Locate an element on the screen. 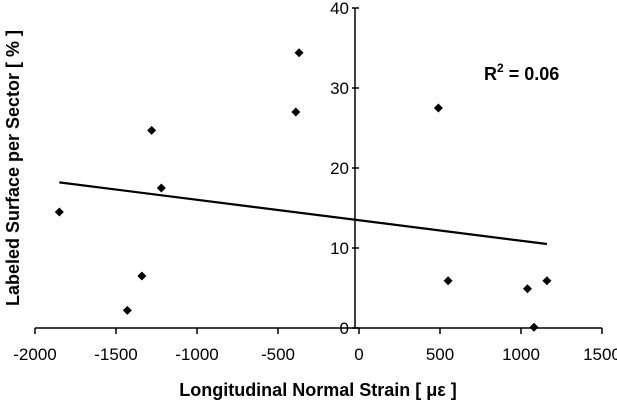  y-axis-title: Labeled Surface per Sector [ % ] is located at coordinates (13, 168).